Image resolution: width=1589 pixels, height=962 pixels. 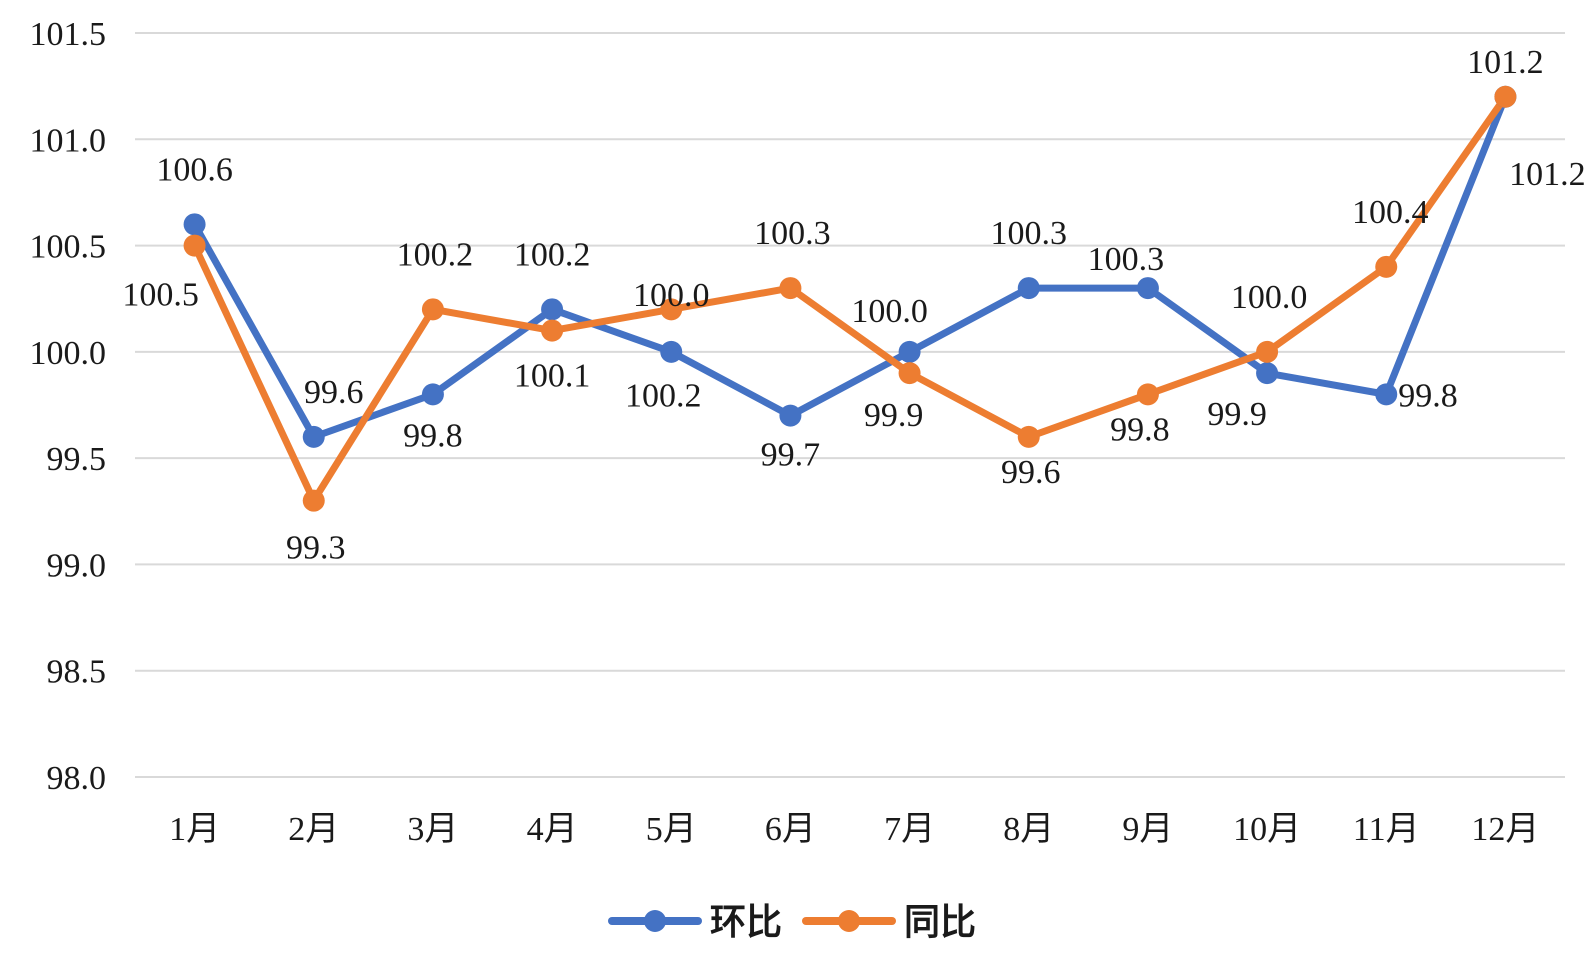 I want to click on data-label-series-2: 99.8, so click(x=1140, y=429).